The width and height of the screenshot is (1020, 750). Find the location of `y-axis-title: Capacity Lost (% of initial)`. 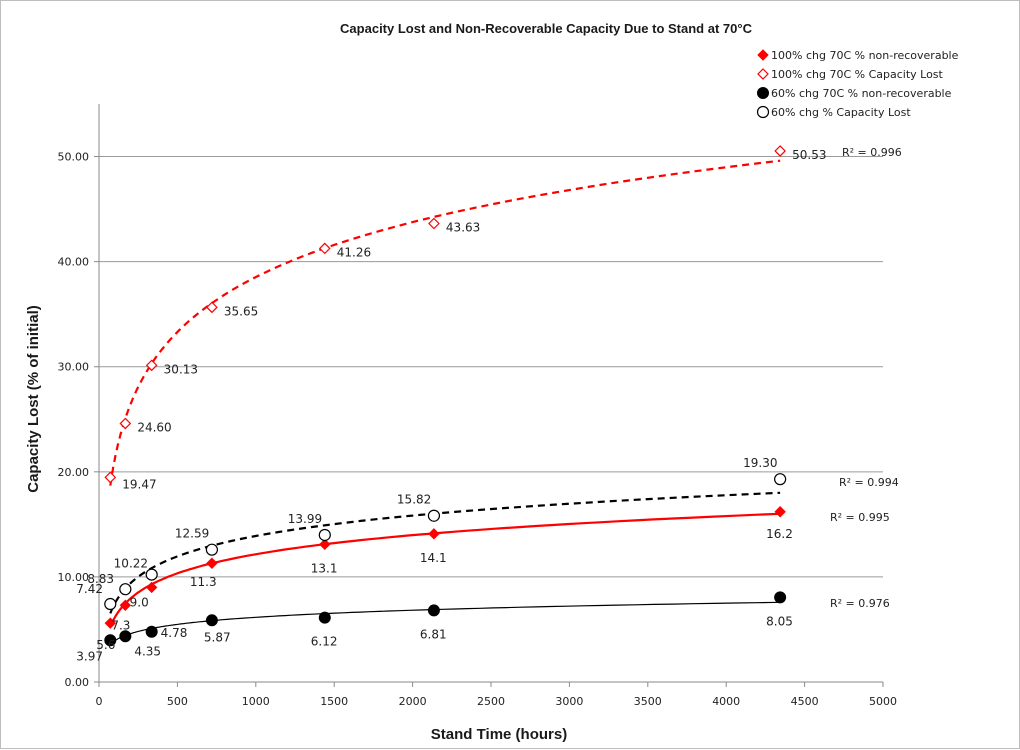

y-axis-title: Capacity Lost (% of initial) is located at coordinates (33, 399).